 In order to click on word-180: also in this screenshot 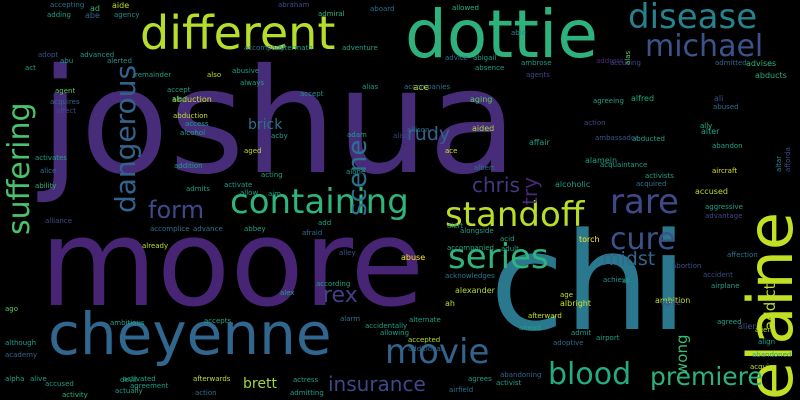, I will do `click(214, 75)`.